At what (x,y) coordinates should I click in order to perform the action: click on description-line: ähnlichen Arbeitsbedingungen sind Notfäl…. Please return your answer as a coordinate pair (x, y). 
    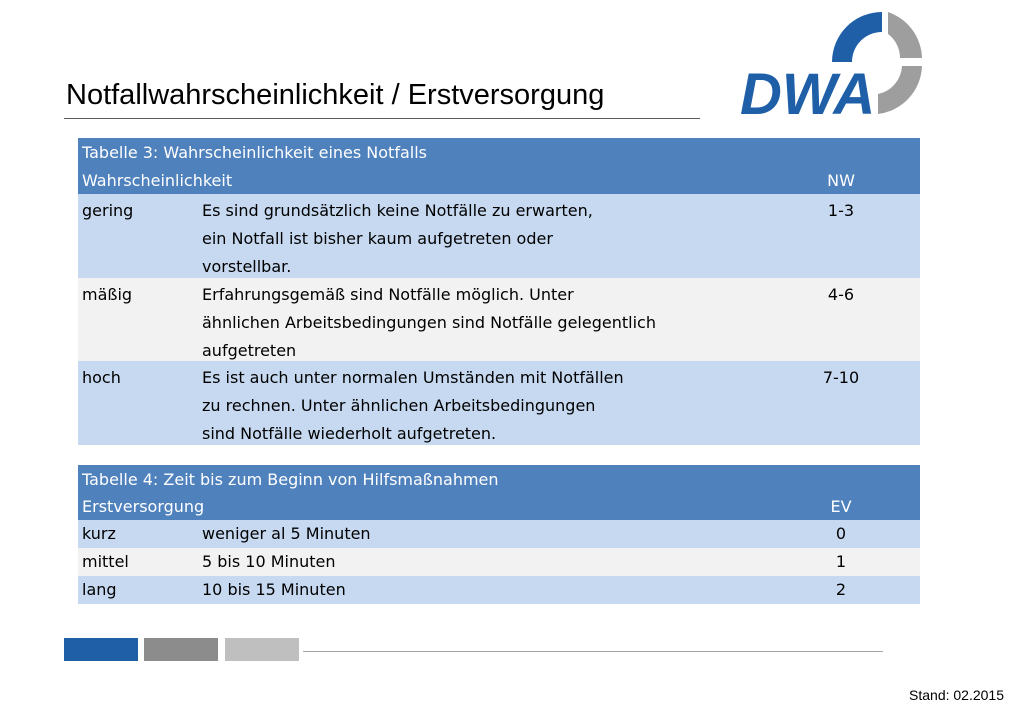
    Looking at the image, I should click on (429, 322).